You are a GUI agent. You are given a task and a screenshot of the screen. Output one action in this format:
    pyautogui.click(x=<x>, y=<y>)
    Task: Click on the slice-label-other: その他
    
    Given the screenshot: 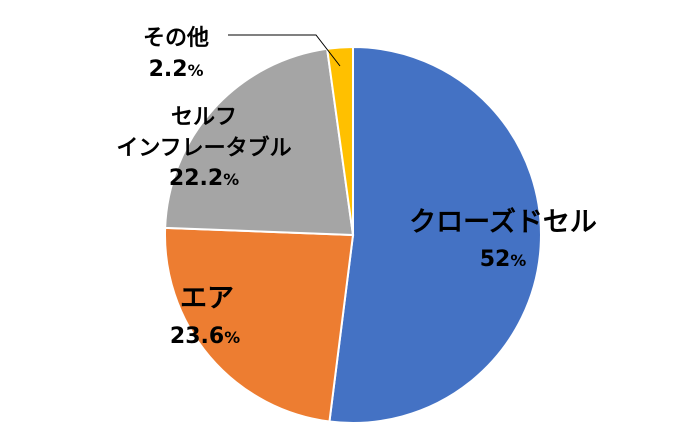 What is the action you would take?
    pyautogui.click(x=176, y=38)
    